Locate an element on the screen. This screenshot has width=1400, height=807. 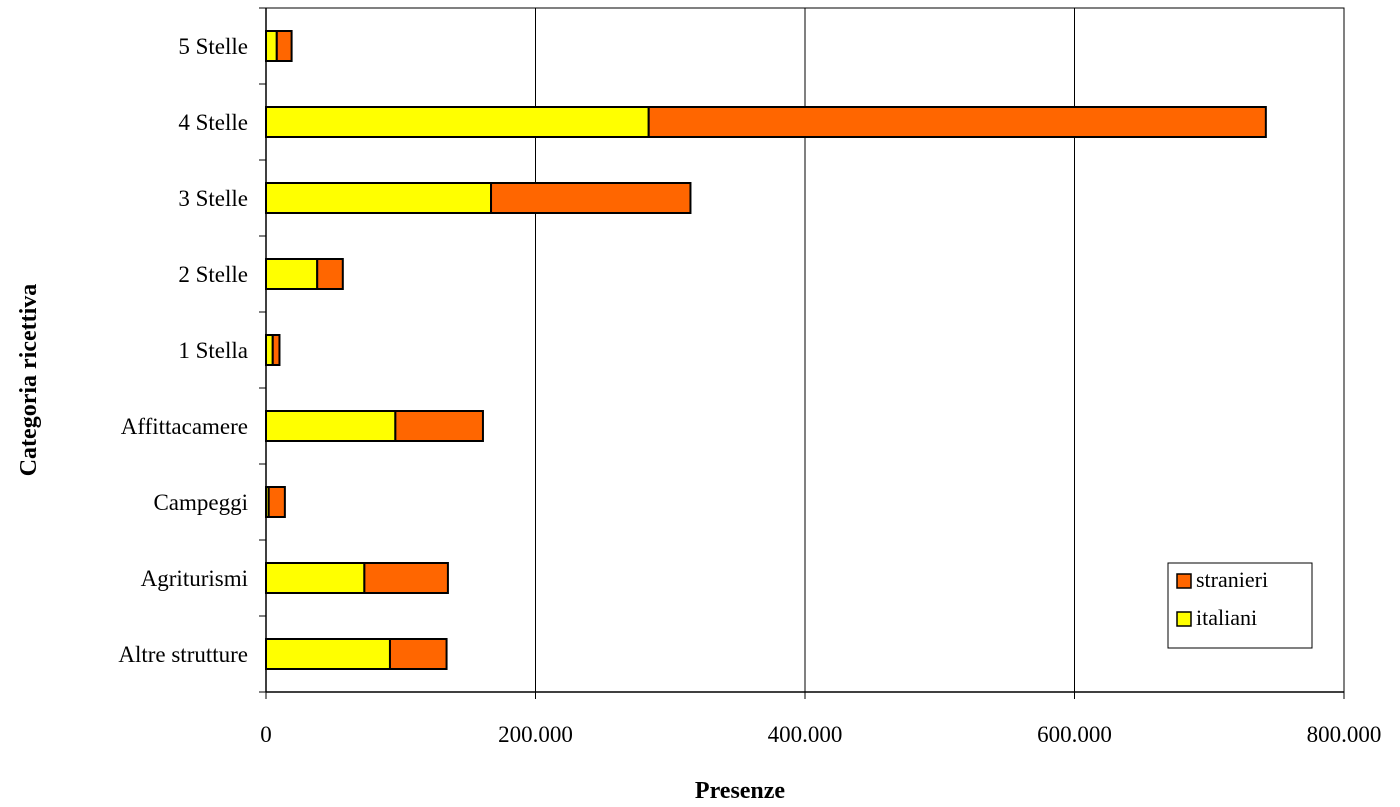
legend-box is located at coordinates (1240, 605).